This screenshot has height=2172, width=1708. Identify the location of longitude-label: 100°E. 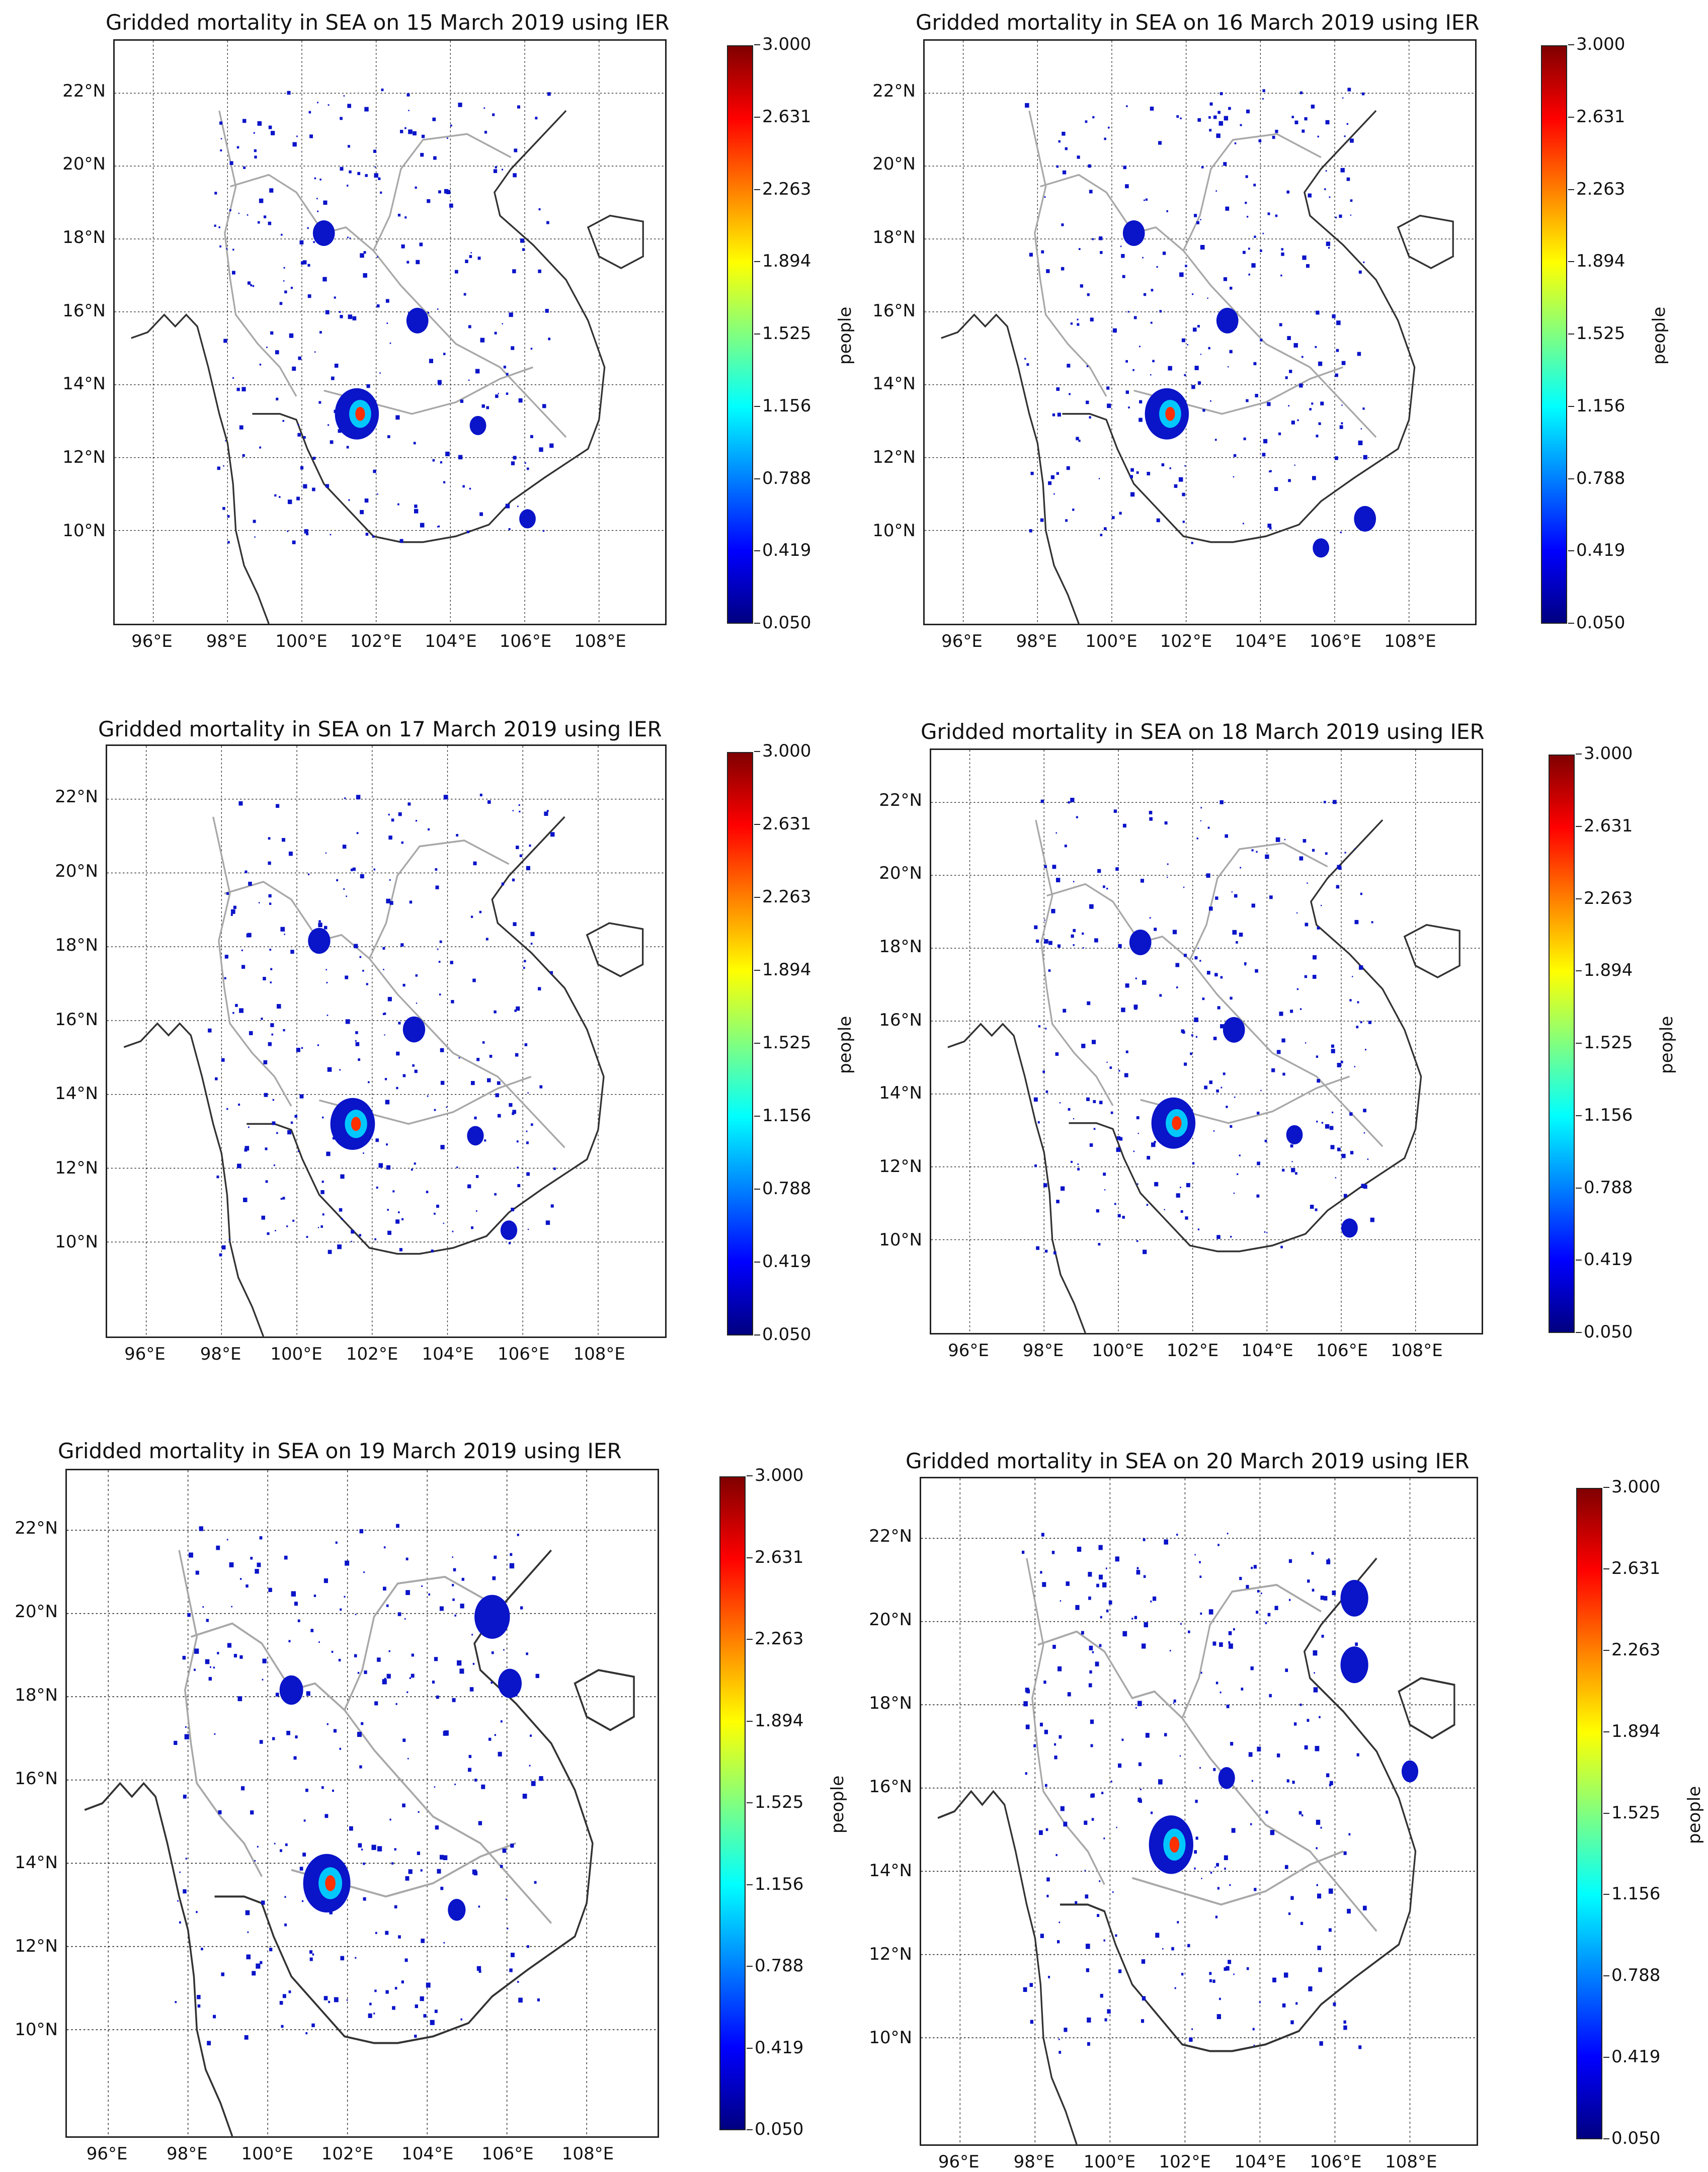
(1109, 2162).